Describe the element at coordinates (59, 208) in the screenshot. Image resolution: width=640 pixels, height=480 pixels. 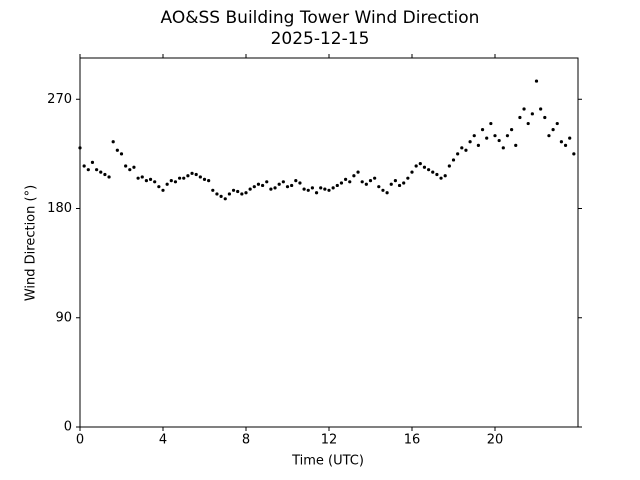
I see `y-tick-label: 180` at that location.